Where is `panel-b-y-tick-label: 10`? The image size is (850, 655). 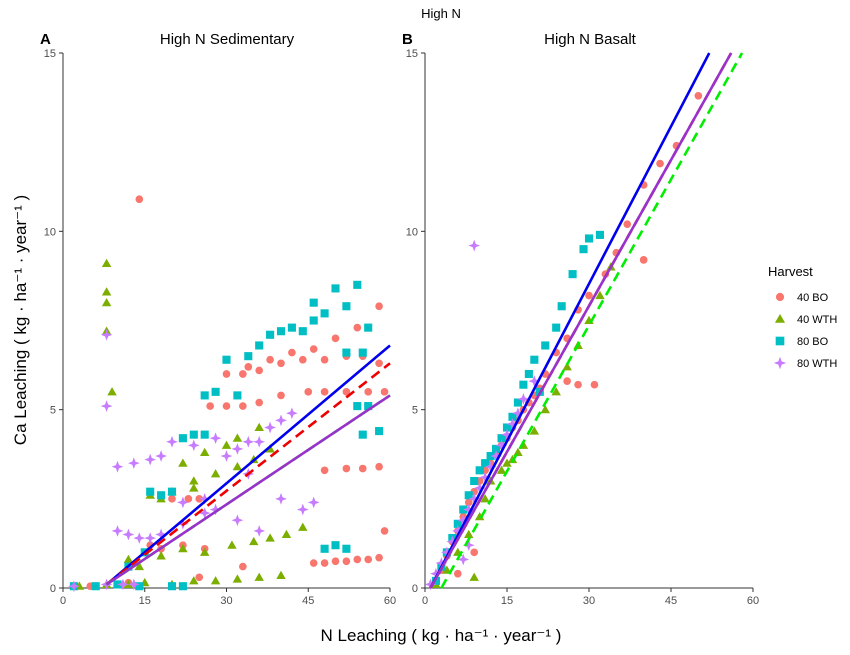 panel-b-y-tick-label: 10 is located at coordinates (412, 232).